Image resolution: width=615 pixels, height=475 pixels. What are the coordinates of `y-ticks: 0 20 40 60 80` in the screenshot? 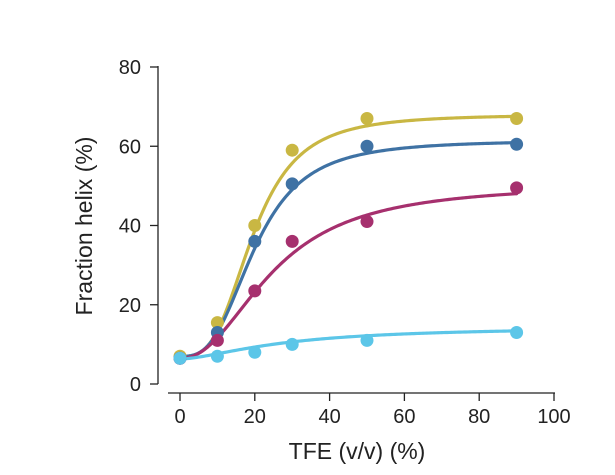 It's located at (138, 226).